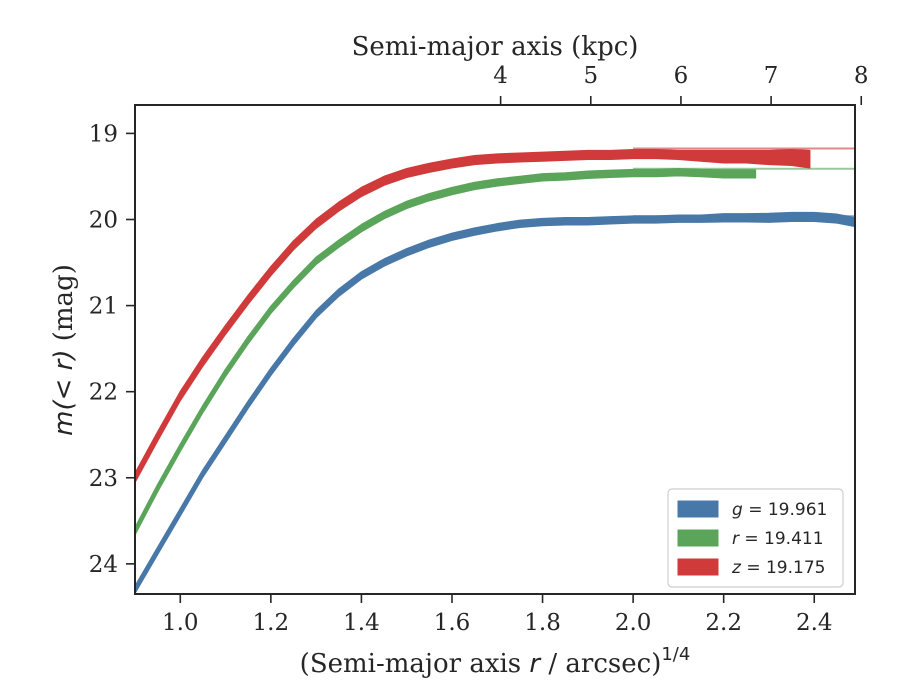 The width and height of the screenshot is (900, 700). I want to click on legend-label-g: g = 19.961, so click(779, 510).